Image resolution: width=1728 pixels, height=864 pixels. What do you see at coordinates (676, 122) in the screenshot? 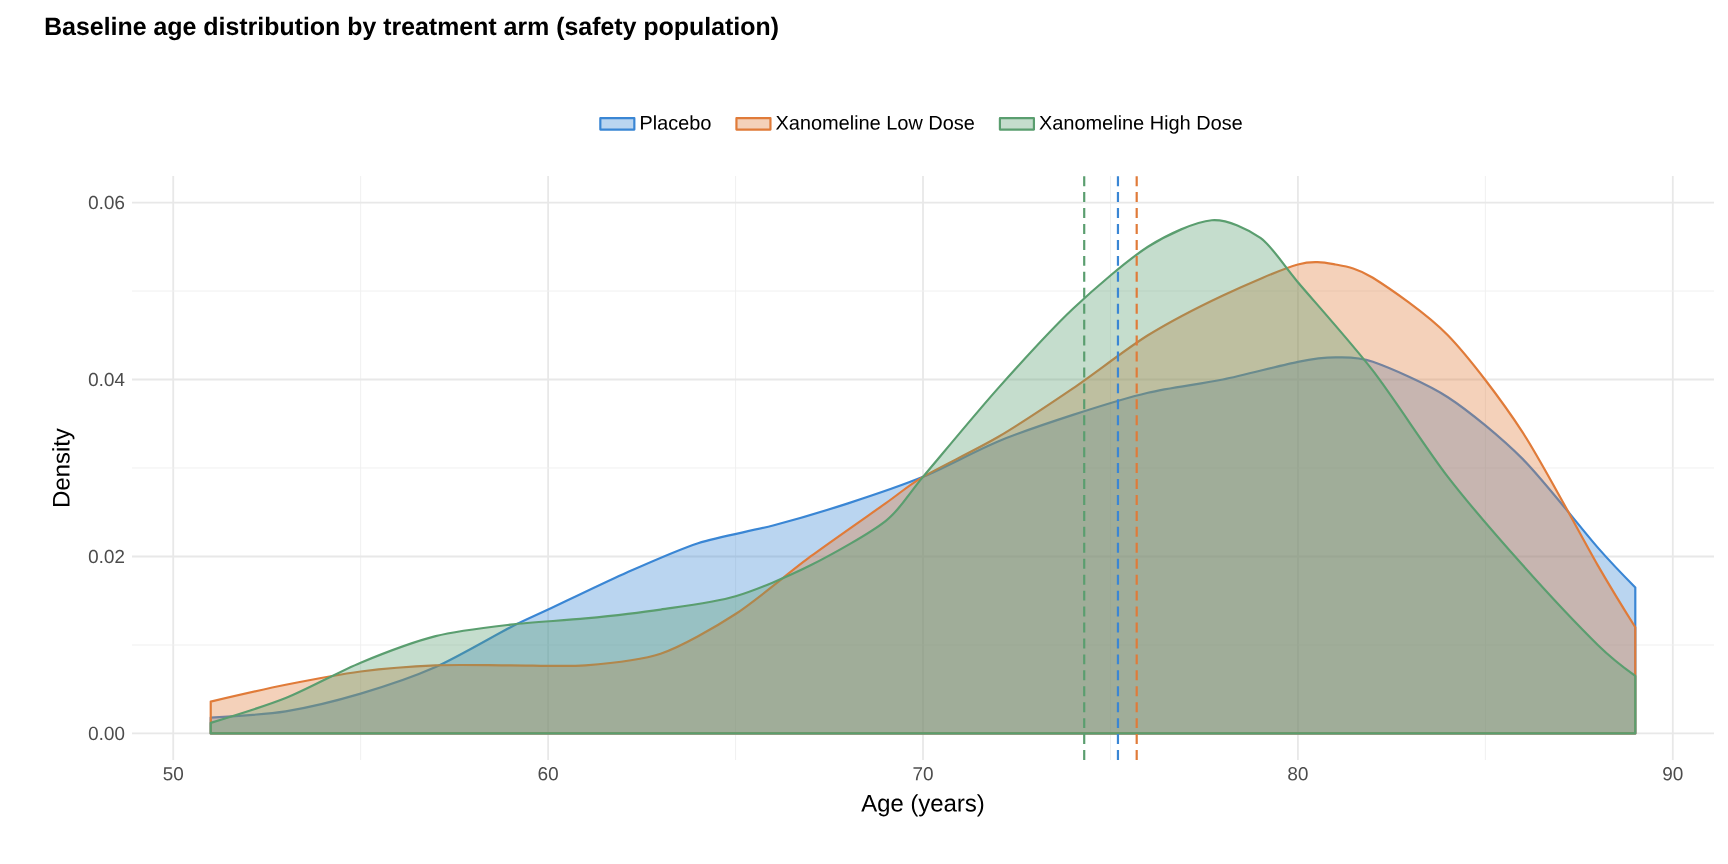
I see `legend-label: Placebo` at bounding box center [676, 122].